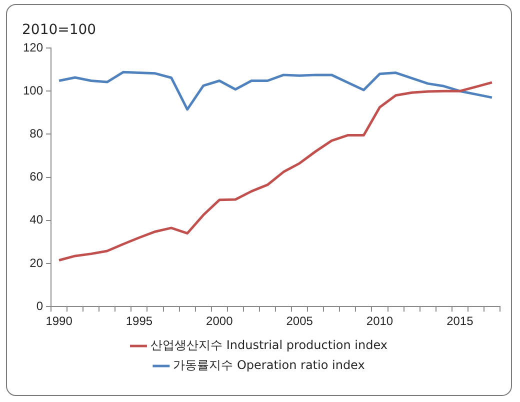  What do you see at coordinates (37, 219) in the screenshot?
I see `y-tick-label: 40` at bounding box center [37, 219].